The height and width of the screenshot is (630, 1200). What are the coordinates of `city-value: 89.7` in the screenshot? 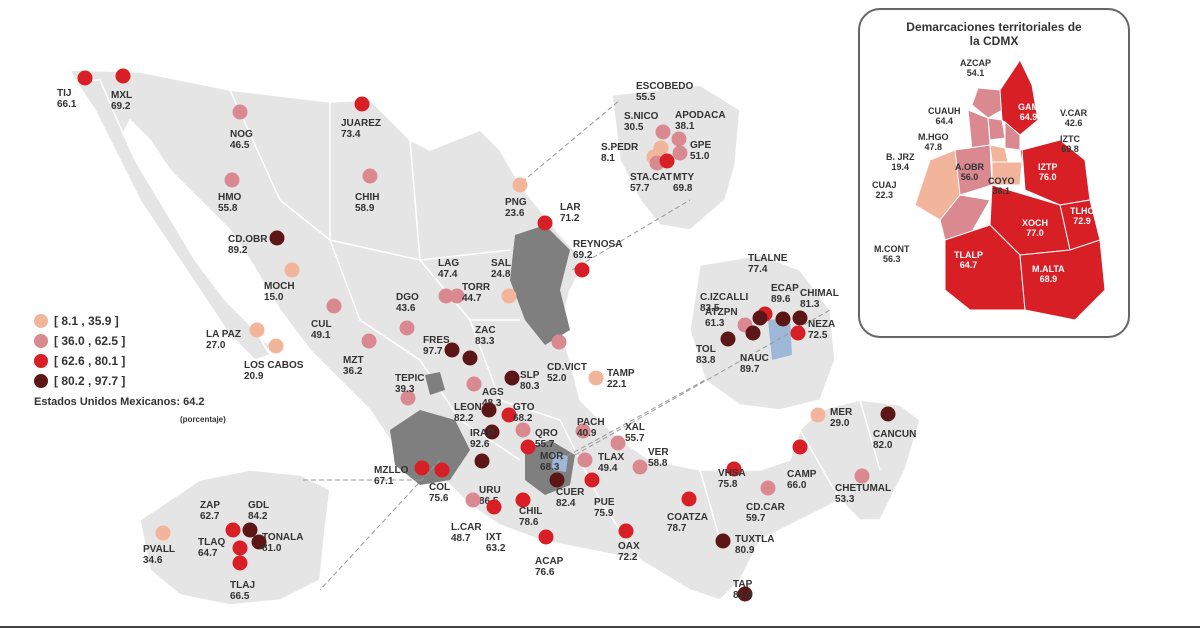 It's located at (750, 369).